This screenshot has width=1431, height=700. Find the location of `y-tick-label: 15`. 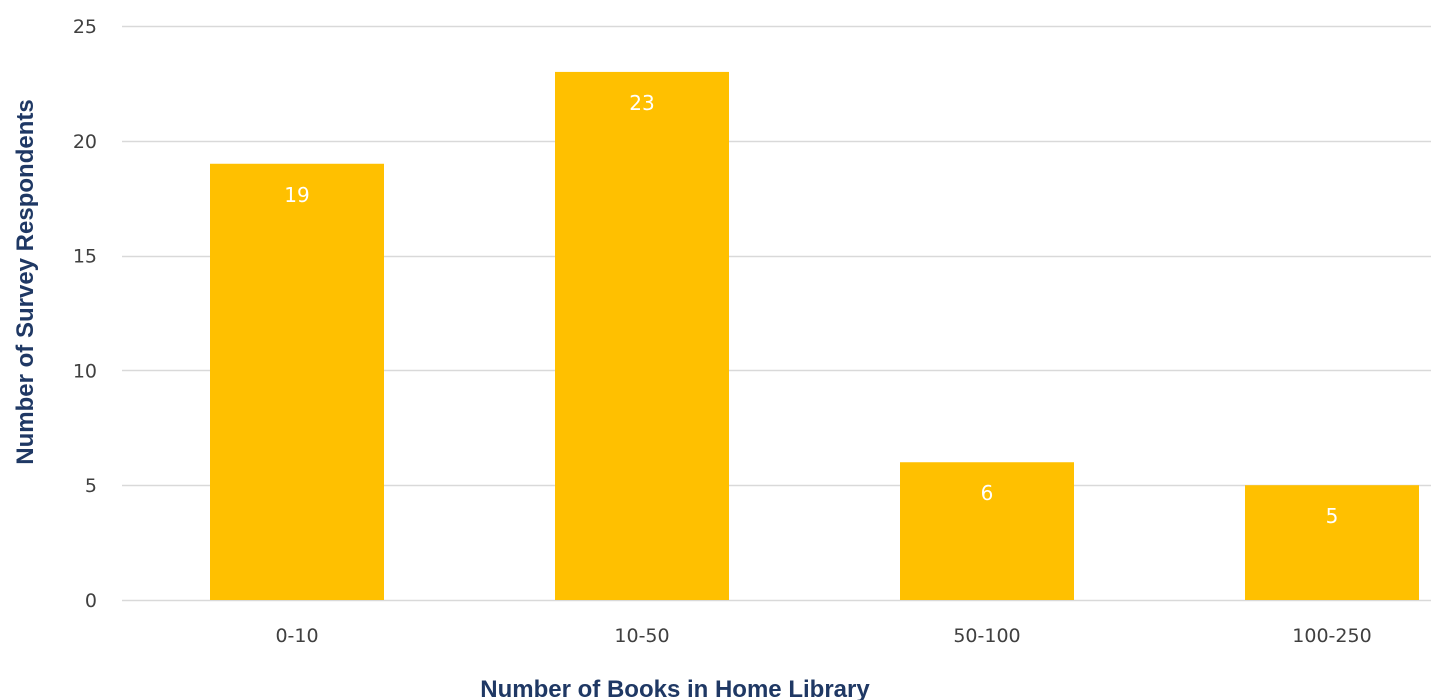

y-tick-label: 15 is located at coordinates (85, 257).